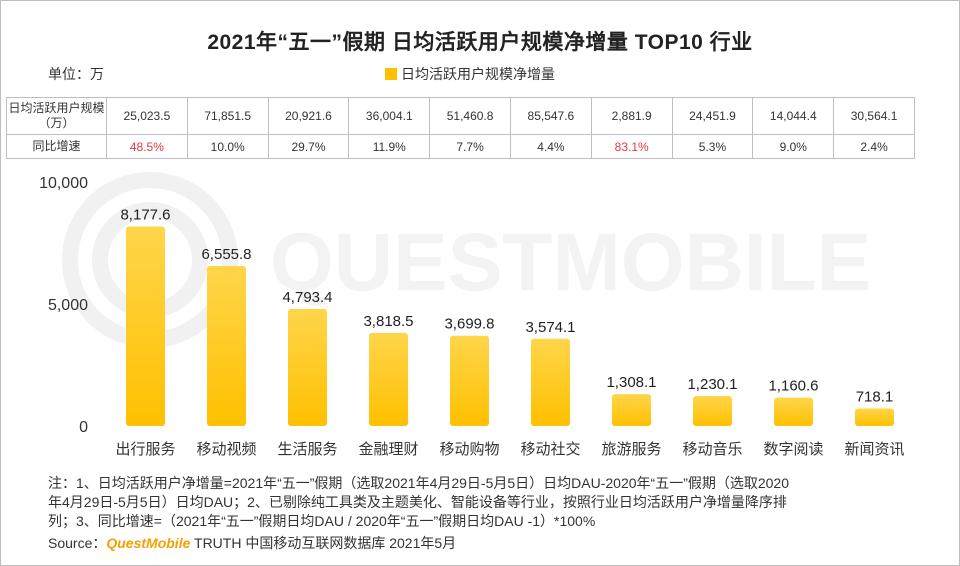  I want to click on bar-value-label: 1,308.1, so click(631, 382).